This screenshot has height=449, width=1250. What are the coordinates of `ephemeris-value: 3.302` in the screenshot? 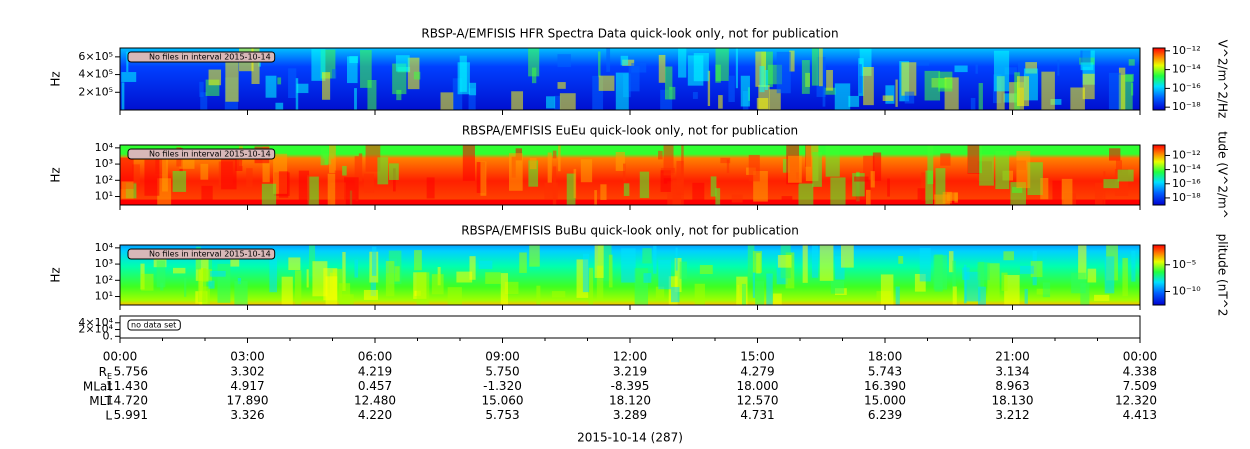 It's located at (247, 372).